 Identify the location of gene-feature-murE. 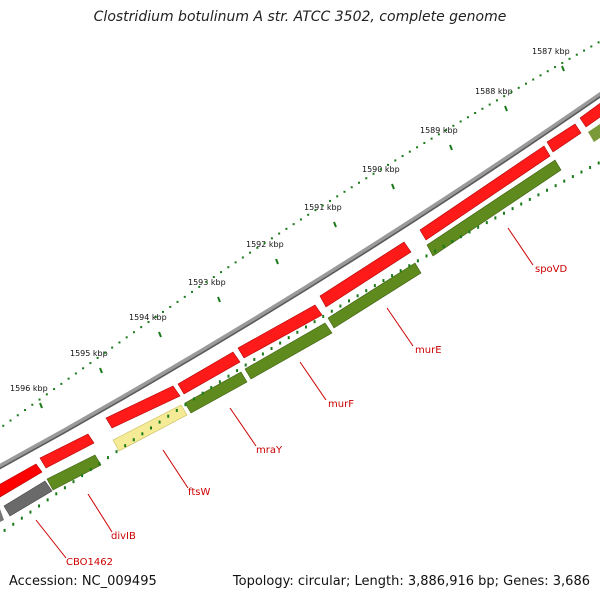
(374, 295).